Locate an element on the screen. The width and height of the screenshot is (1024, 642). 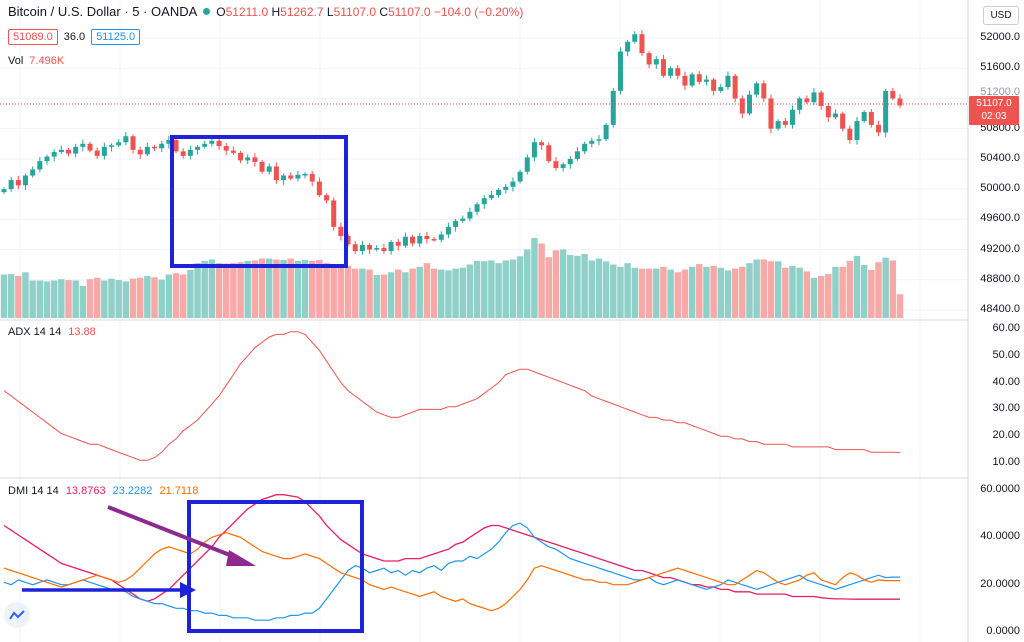
annotation-box-dmi is located at coordinates (275, 566).